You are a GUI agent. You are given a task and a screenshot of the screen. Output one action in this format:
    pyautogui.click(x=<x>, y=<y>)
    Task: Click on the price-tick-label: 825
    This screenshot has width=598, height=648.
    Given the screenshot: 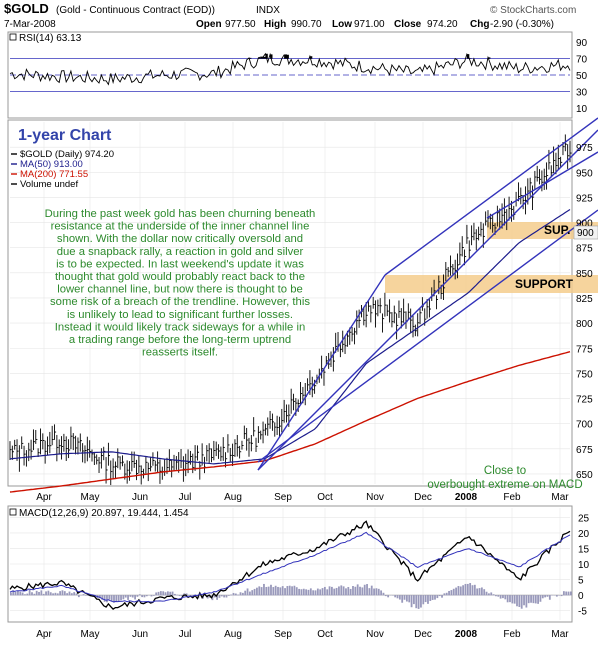 What is the action you would take?
    pyautogui.click(x=584, y=299)
    